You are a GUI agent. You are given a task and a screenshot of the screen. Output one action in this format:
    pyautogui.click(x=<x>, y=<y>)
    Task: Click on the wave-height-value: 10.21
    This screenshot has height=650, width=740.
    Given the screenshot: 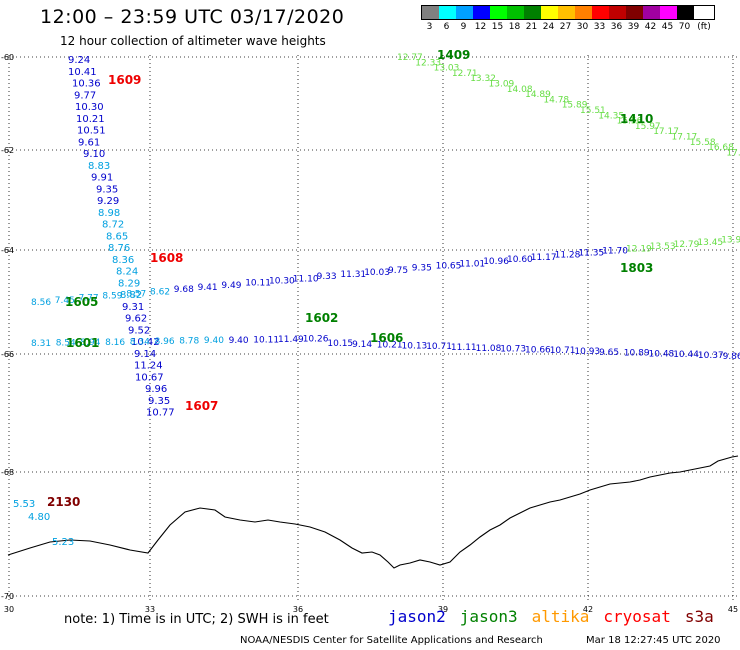 What is the action you would take?
    pyautogui.click(x=390, y=346)
    